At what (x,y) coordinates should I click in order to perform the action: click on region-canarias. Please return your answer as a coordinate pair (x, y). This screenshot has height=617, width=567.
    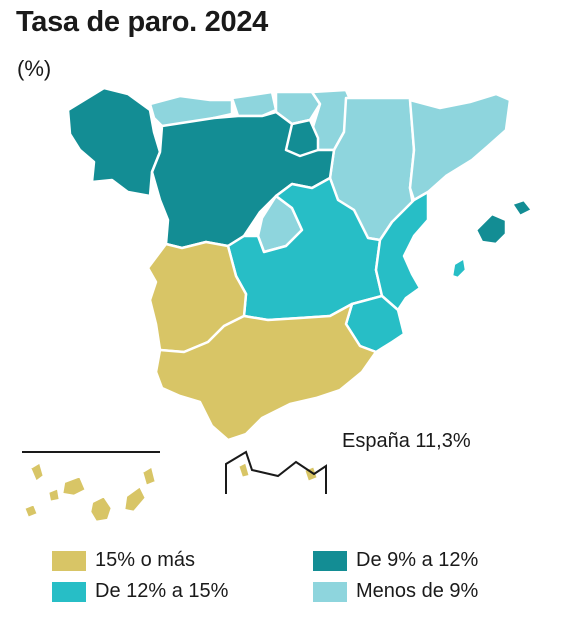
    Looking at the image, I should click on (90, 492).